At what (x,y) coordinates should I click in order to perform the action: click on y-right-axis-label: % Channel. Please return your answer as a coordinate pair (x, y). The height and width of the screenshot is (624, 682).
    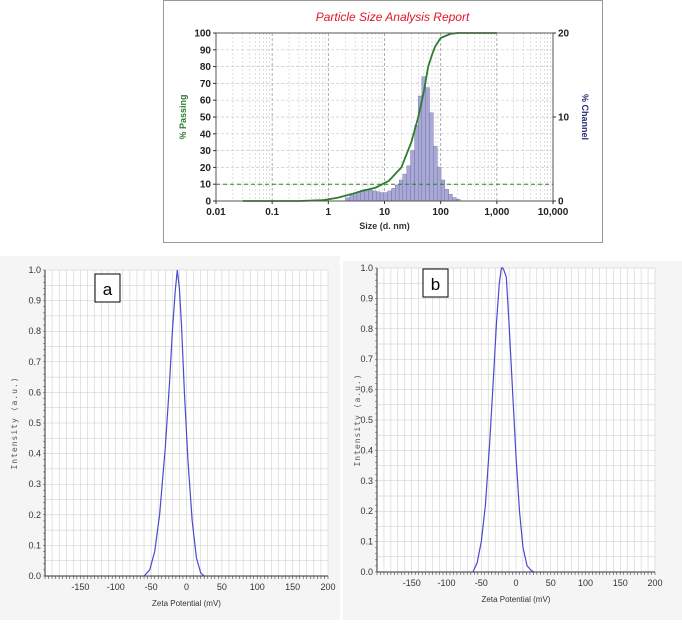
    Looking at the image, I should click on (585, 117).